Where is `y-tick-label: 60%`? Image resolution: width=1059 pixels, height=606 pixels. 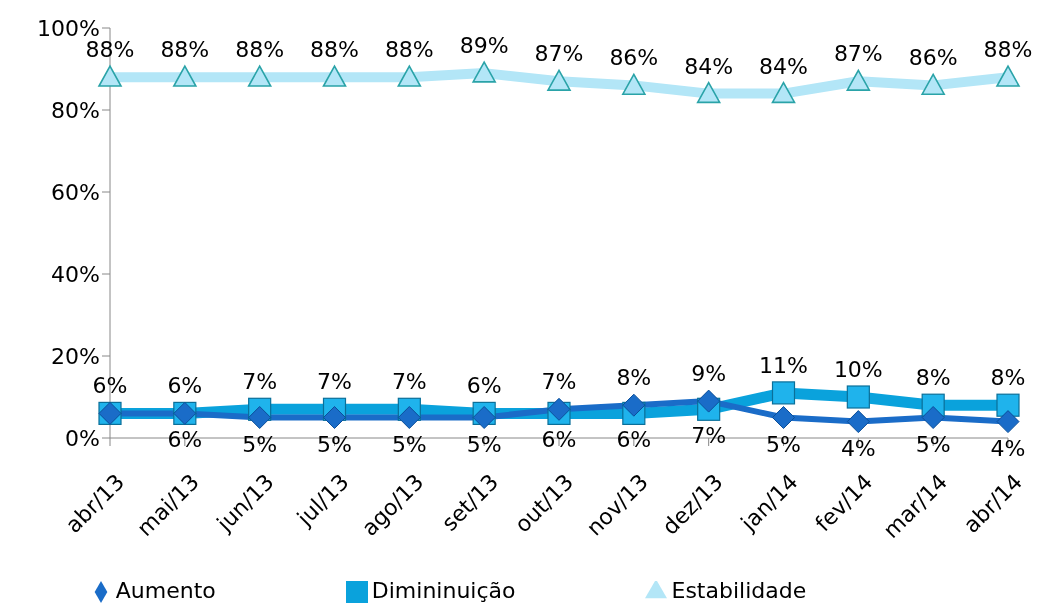 y-tick-label: 60% is located at coordinates (75, 192).